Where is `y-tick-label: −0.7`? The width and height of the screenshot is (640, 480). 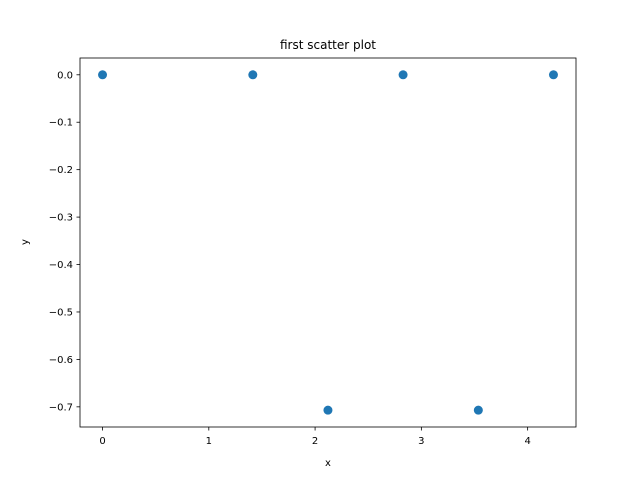 y-tick-label: −0.7 is located at coordinates (61, 407).